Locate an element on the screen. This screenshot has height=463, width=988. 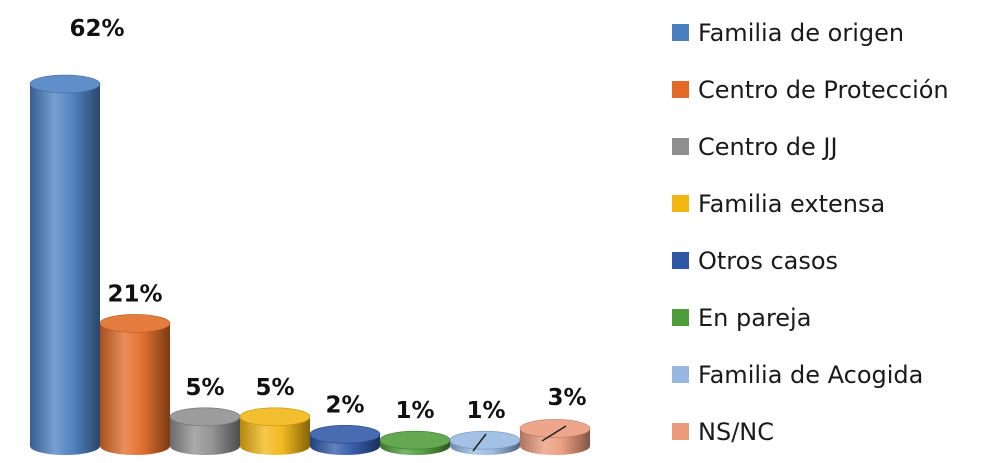
data-label-ns-nc: 3% is located at coordinates (566, 398).